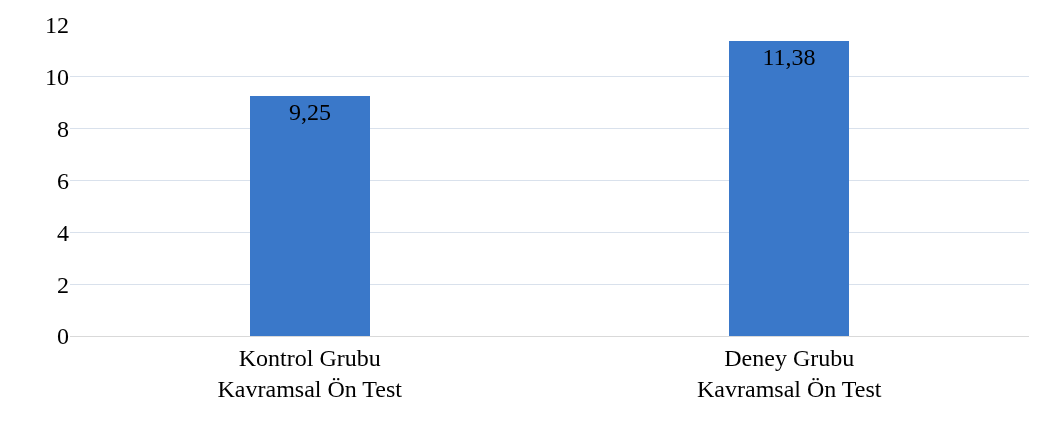 The width and height of the screenshot is (1054, 436). Describe the element at coordinates (63, 232) in the screenshot. I see `y-tick-label: 4` at that location.